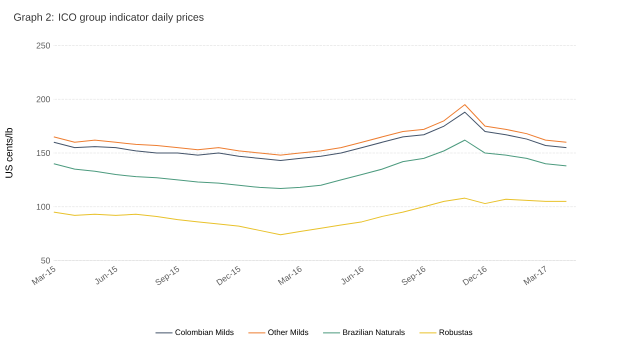 This screenshot has width=623, height=339. Describe the element at coordinates (43, 153) in the screenshot. I see `y-tick-label: 150` at that location.